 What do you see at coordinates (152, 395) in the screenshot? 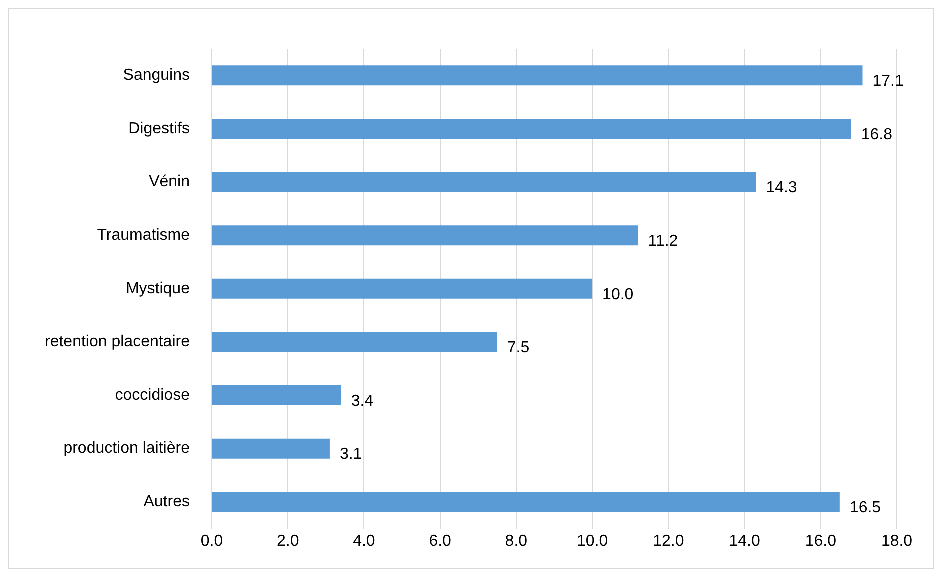
I see `y-tick-label: coccidiose` at bounding box center [152, 395].